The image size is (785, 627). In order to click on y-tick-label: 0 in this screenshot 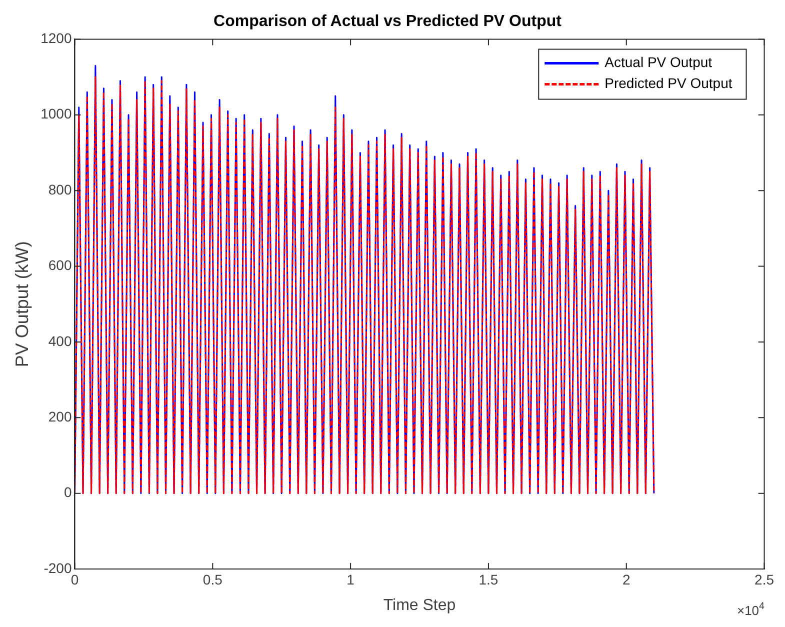, I will do `click(68, 492)`.